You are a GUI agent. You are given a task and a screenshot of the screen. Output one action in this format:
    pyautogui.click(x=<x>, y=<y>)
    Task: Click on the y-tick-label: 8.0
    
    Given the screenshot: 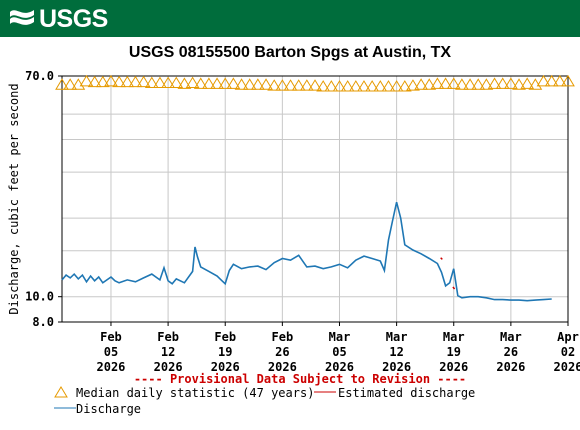 What is the action you would take?
    pyautogui.click(x=43, y=322)
    